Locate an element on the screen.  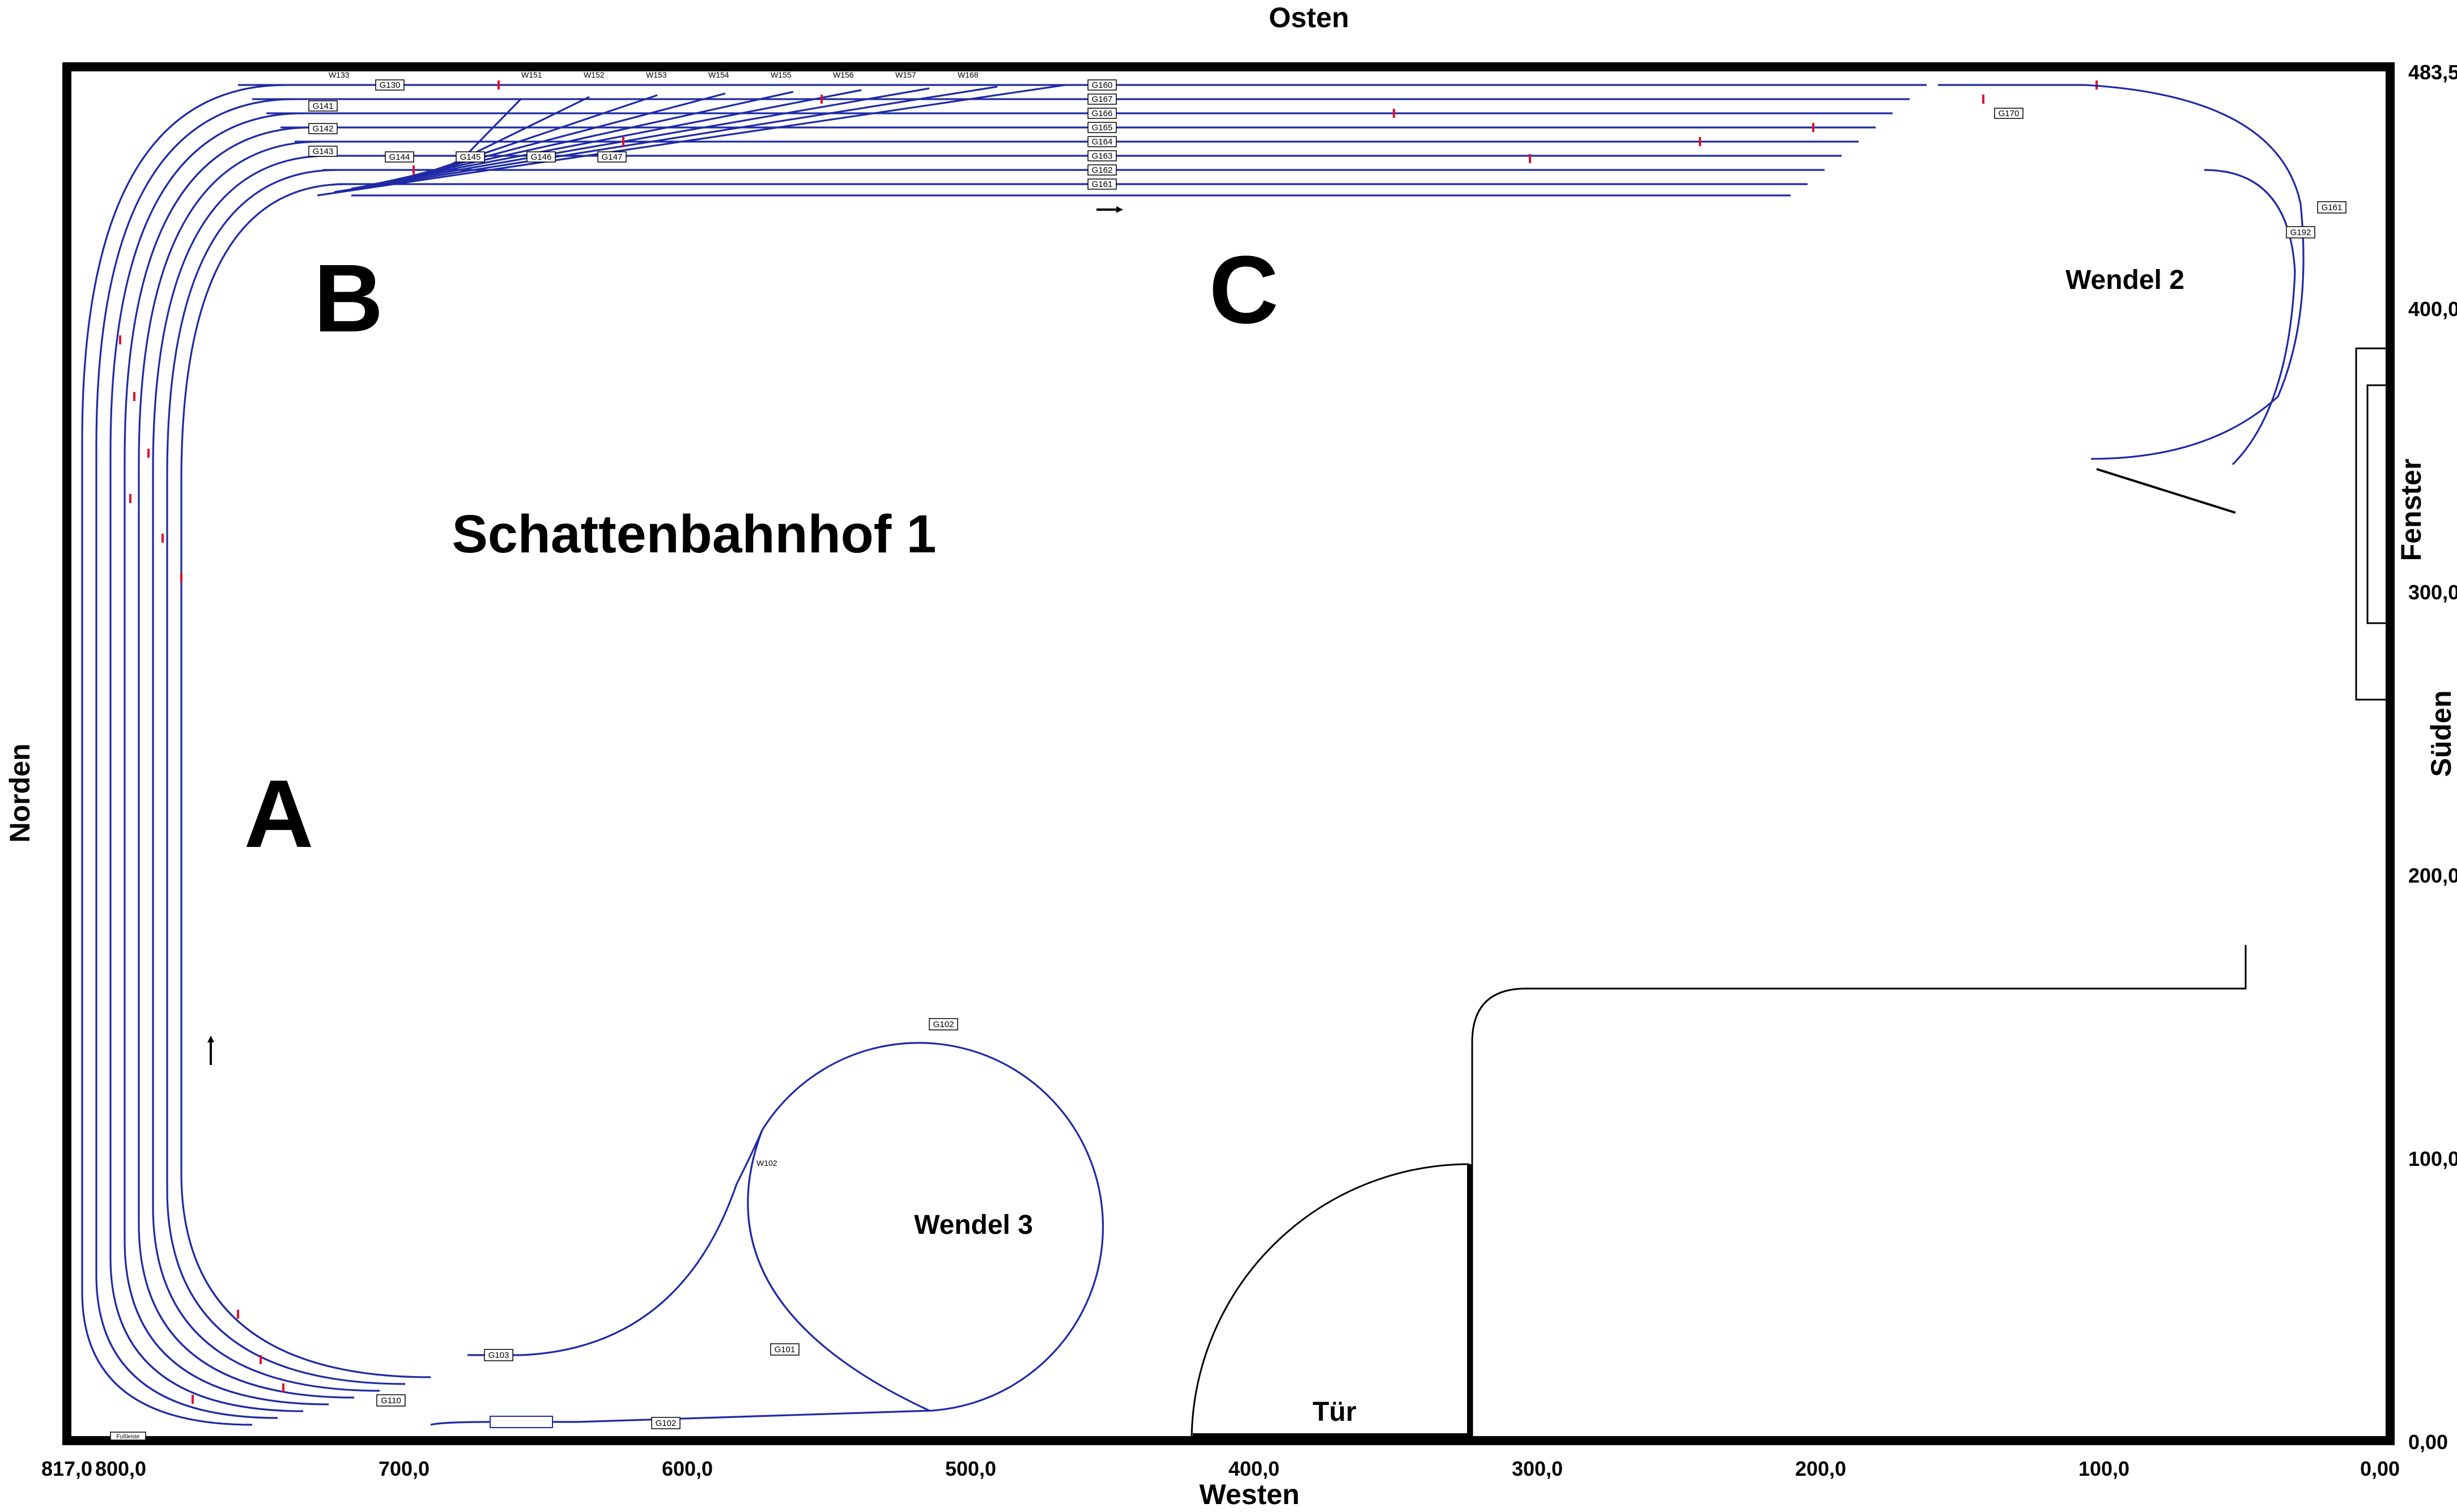
g146-label: G146 is located at coordinates (541, 157).